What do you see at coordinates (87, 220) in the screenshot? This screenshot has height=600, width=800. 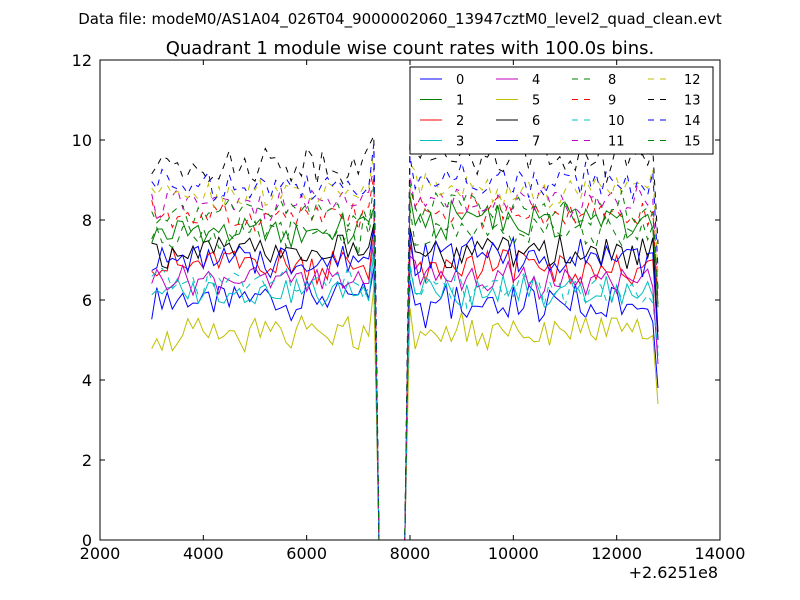 I see `y-tick-label: 8` at bounding box center [87, 220].